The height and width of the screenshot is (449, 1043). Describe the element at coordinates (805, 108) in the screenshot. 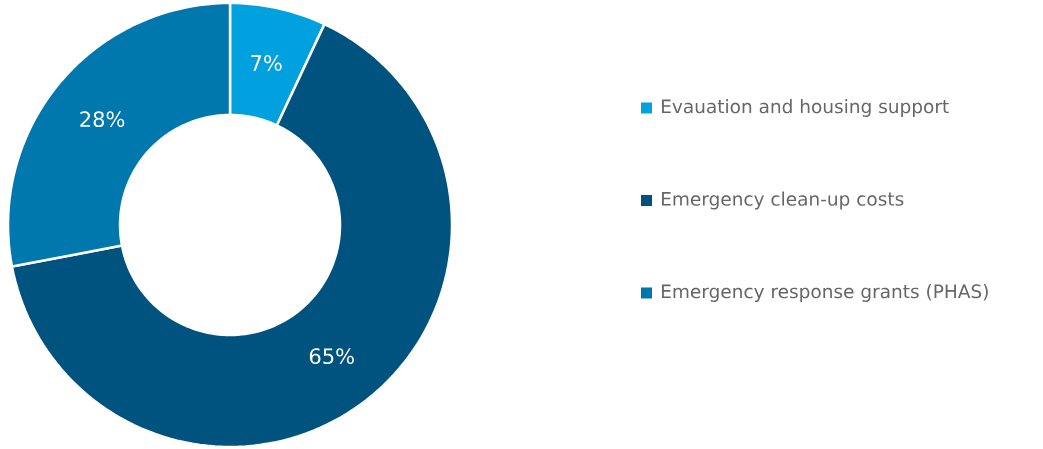

I see `legend-label: Evauation and housing support` at that location.